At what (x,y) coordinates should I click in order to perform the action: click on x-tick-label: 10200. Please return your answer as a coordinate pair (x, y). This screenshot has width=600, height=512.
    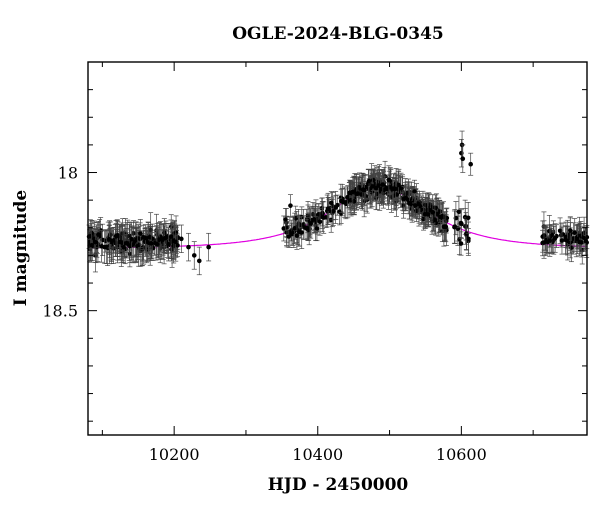
    Looking at the image, I should click on (174, 454).